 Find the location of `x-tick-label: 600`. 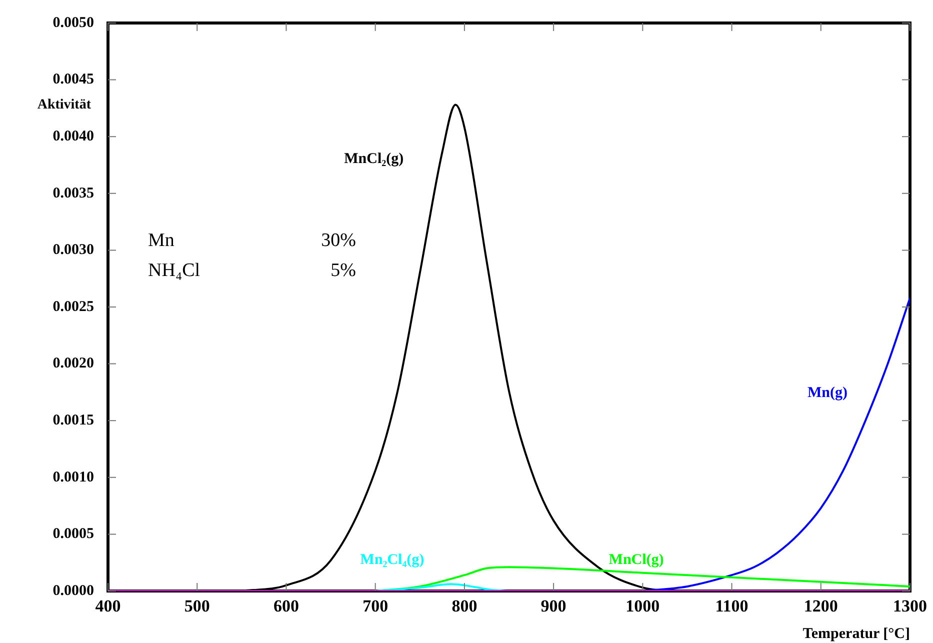

x-tick-label: 600 is located at coordinates (286, 606).